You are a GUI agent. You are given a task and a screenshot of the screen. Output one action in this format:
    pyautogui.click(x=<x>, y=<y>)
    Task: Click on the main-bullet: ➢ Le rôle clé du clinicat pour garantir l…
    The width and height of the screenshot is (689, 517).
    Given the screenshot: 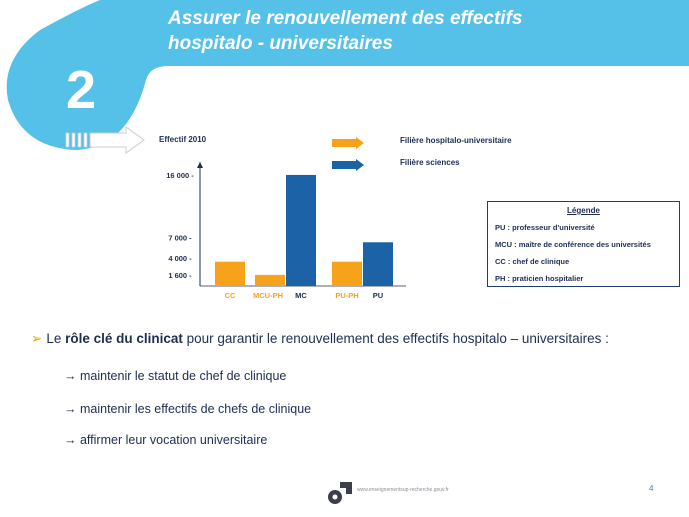 What is the action you would take?
    pyautogui.click(x=360, y=339)
    